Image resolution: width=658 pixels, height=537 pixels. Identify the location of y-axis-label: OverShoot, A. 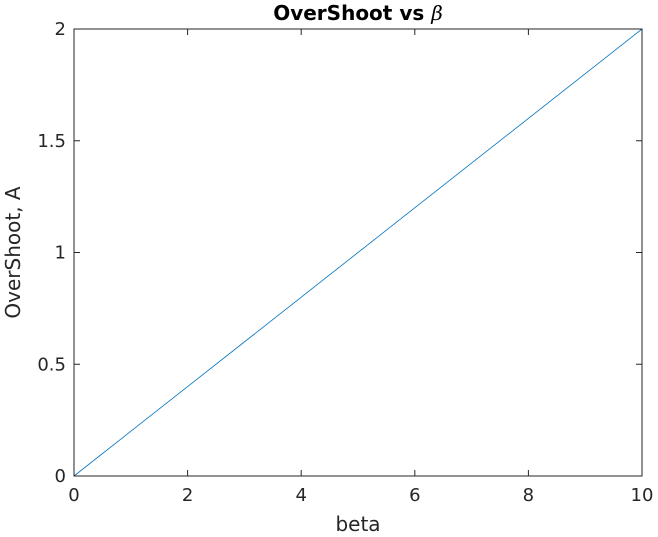
(13, 252).